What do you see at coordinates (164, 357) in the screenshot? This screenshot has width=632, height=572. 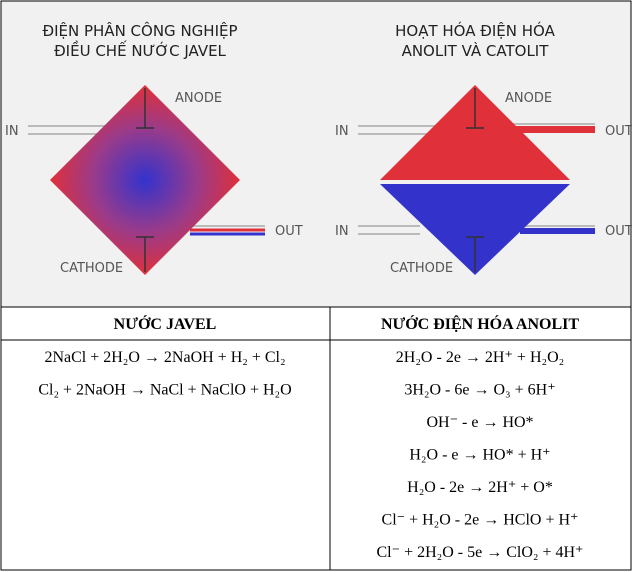 I see `equation: 2NaCl + 2H₂O → 2NaOH + H₂ + Cl₂` at bounding box center [164, 357].